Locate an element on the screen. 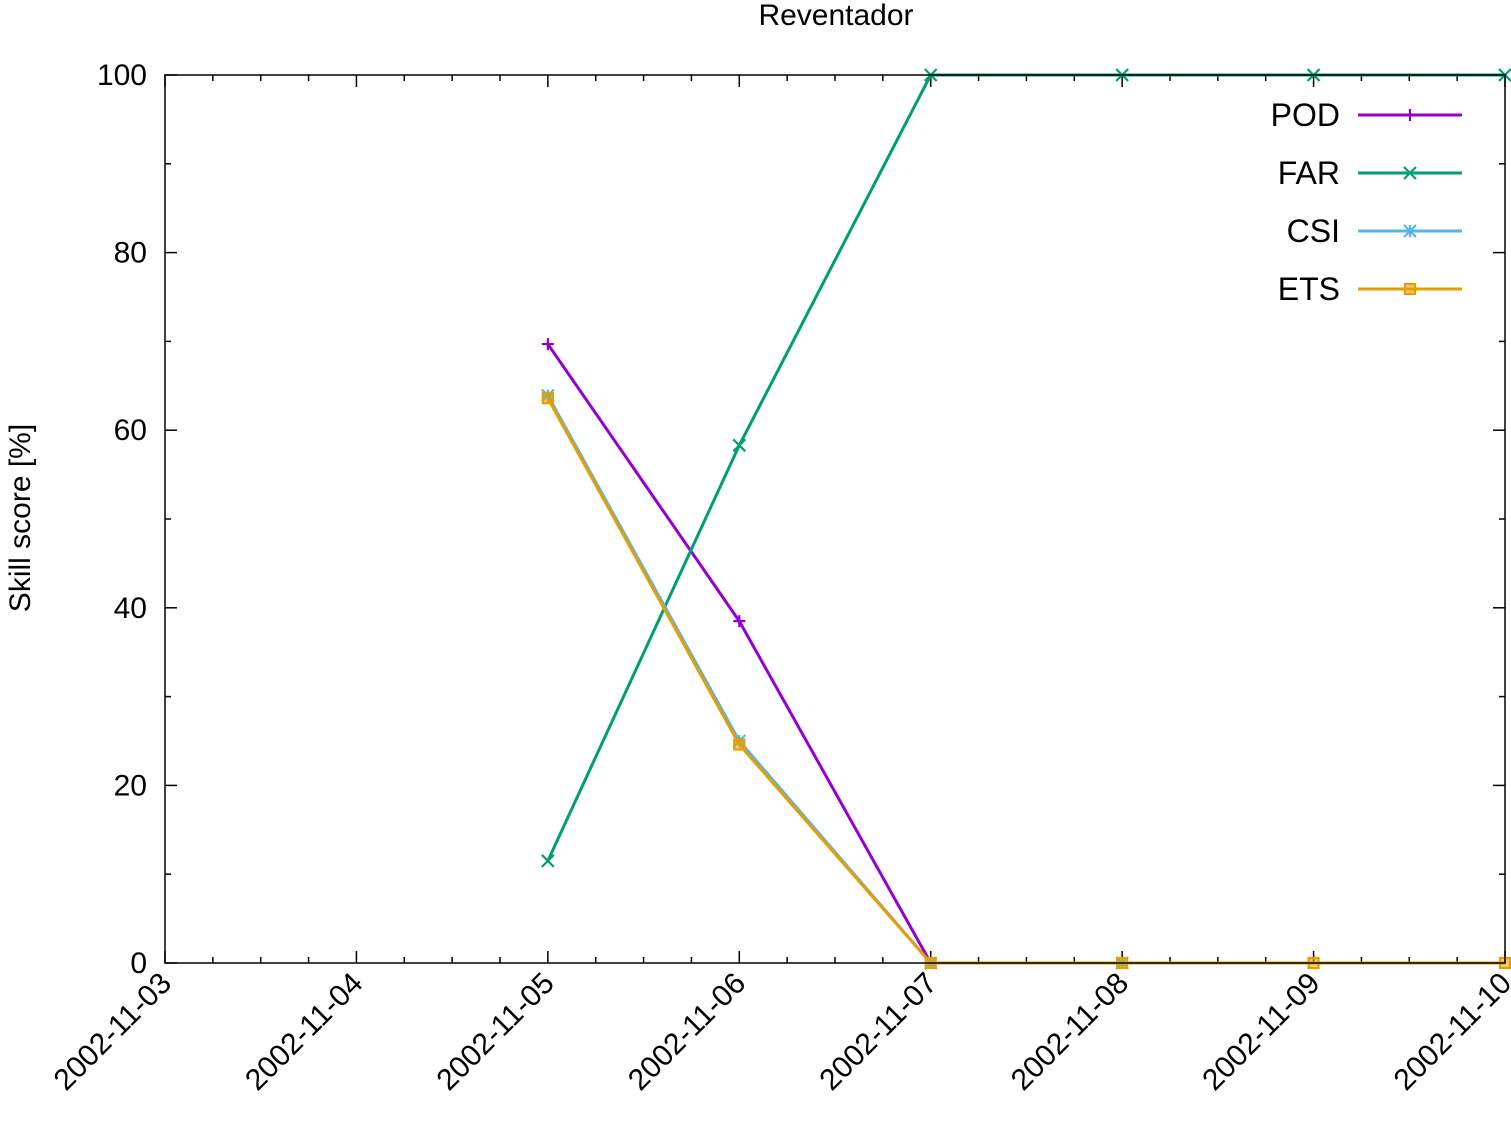  y-tick-label: 100 is located at coordinates (122, 75).